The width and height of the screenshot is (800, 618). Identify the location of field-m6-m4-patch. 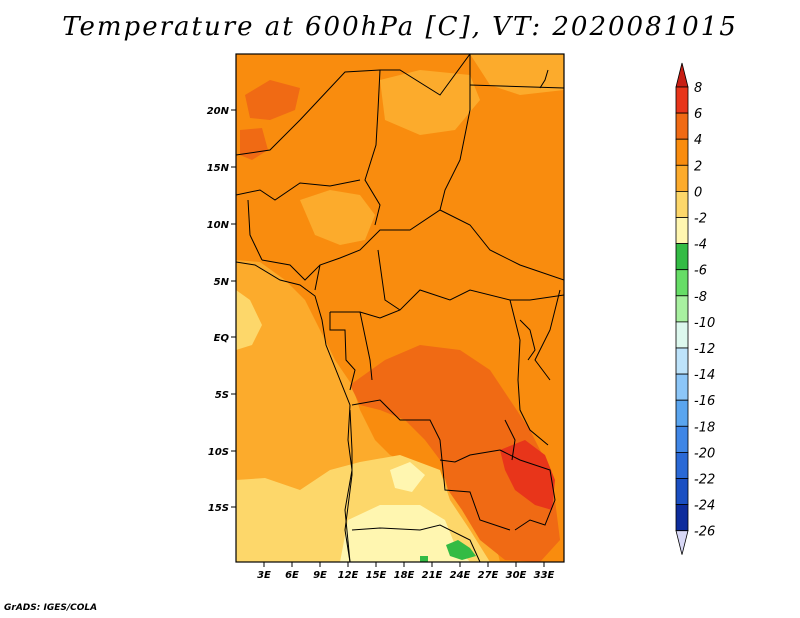
(461, 550).